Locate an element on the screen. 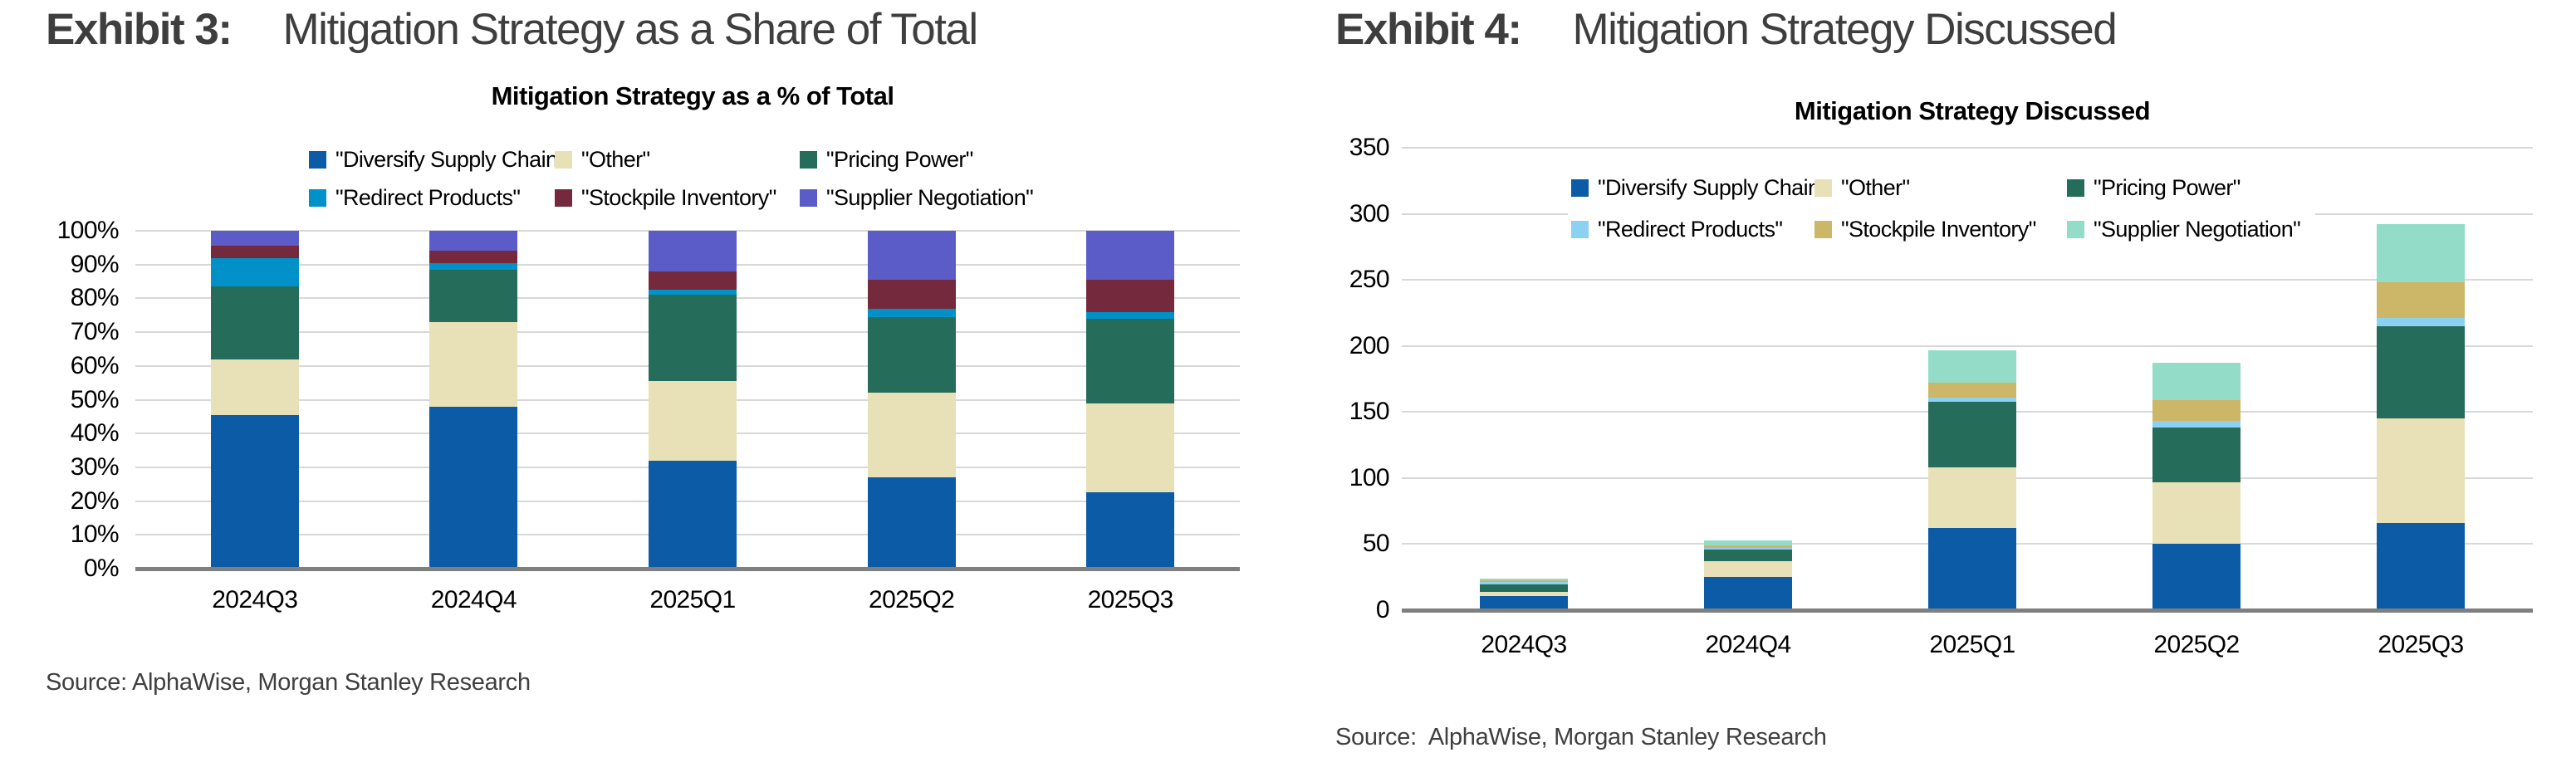  y-axis-label: 300 is located at coordinates (1370, 213).